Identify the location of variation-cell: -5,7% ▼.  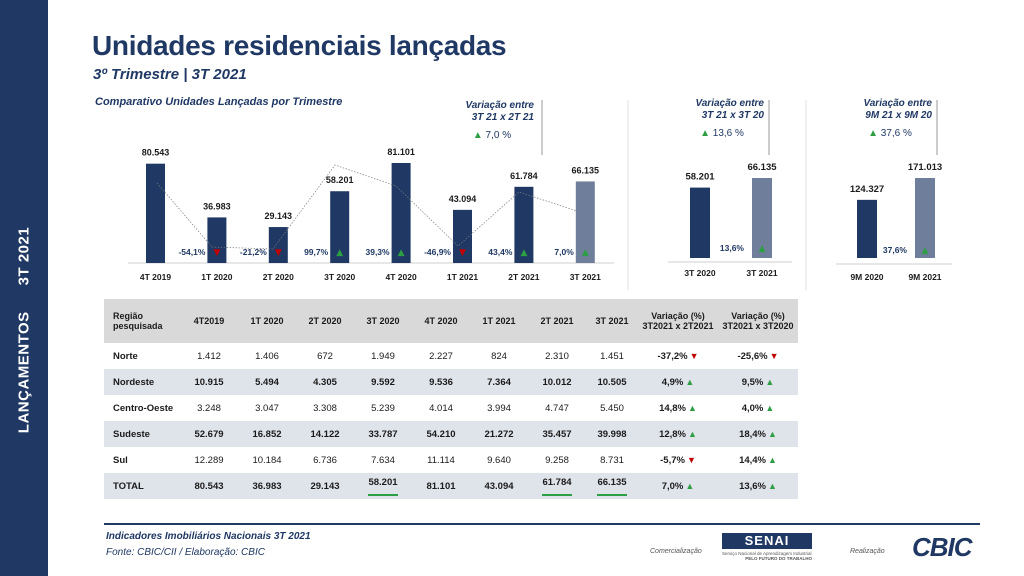
(678, 460).